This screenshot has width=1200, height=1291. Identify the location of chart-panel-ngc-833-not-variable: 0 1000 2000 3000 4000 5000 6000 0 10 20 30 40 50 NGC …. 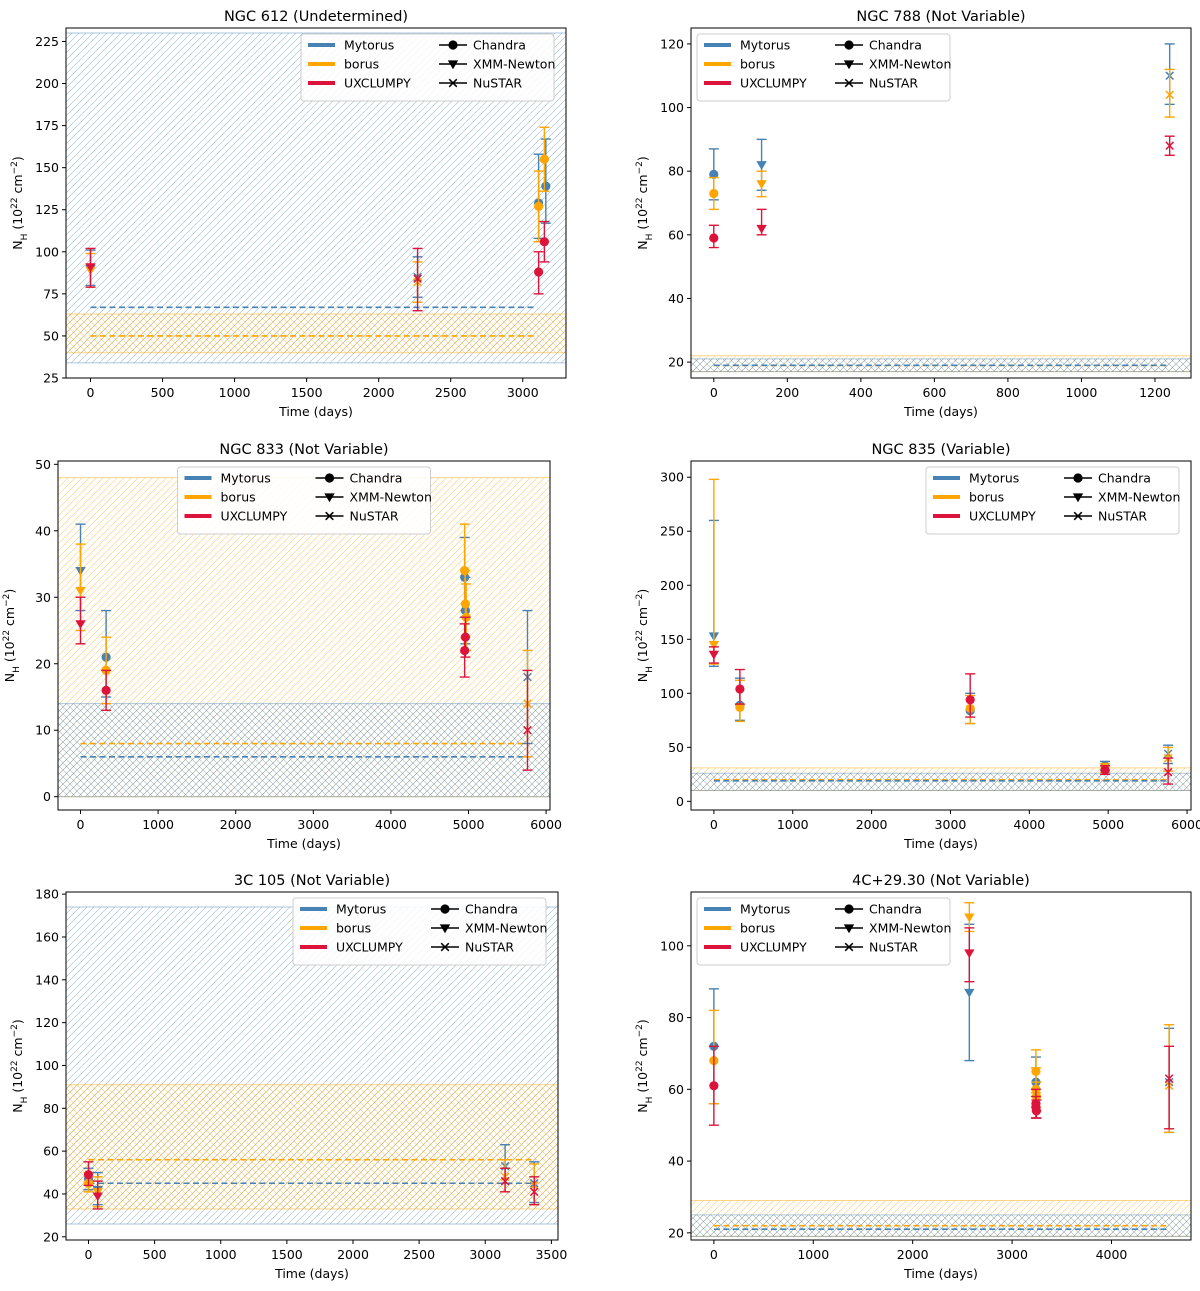
(282, 646).